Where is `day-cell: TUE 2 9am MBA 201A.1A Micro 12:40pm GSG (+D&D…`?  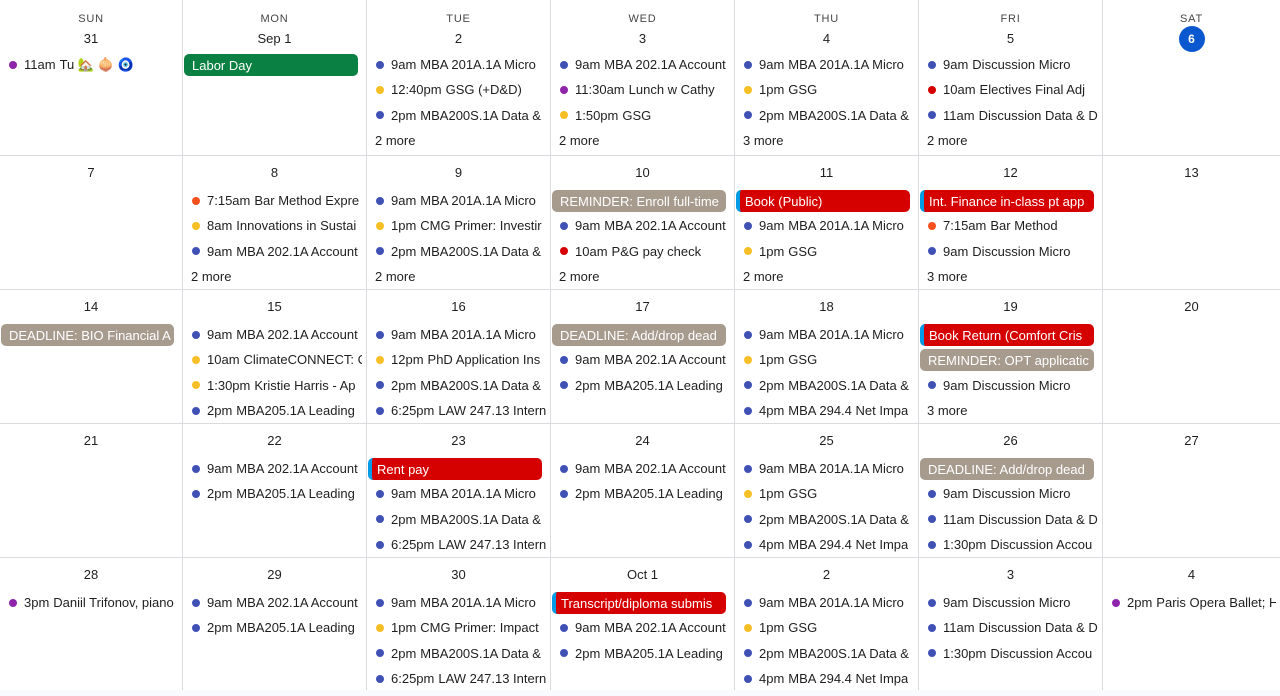 day-cell: TUE 2 9am MBA 201A.1A Micro 12:40pm GSG (+D&D… is located at coordinates (459, 78).